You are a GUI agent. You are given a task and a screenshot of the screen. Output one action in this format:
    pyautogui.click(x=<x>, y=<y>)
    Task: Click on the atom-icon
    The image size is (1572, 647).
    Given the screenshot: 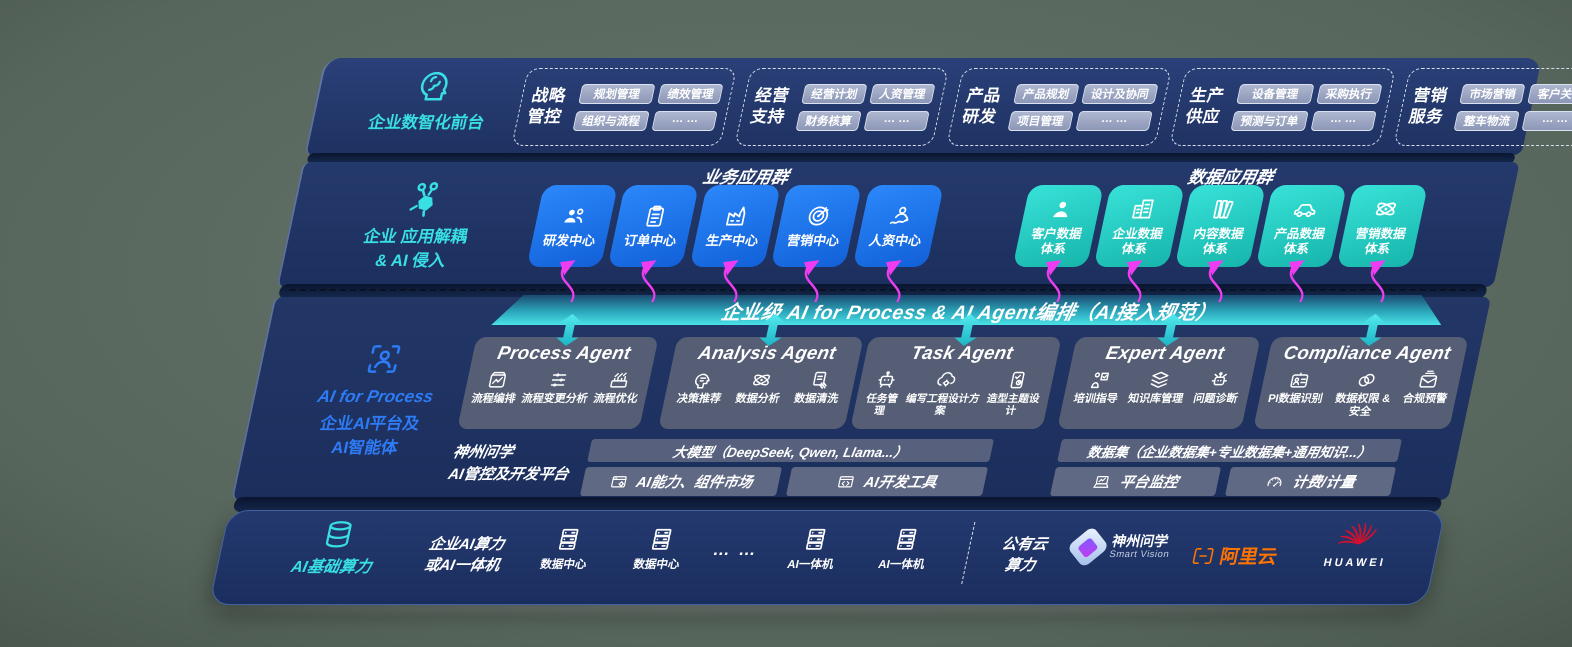 What is the action you would take?
    pyautogui.click(x=1386, y=209)
    